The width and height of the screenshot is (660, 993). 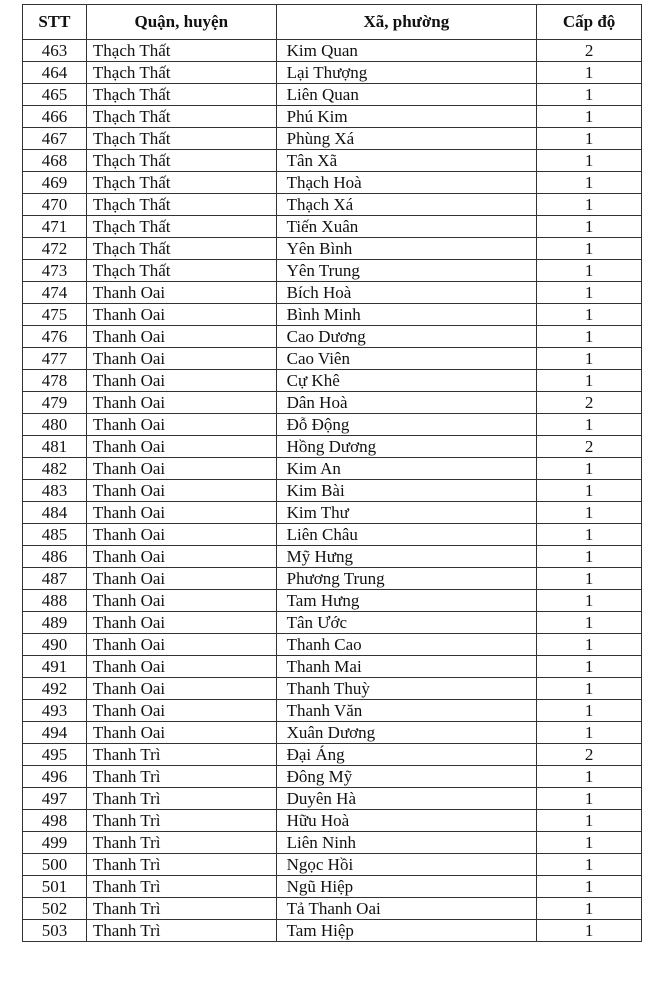 I want to click on table-row: 493 Thanh Oai Thanh Văn 1, so click(x=332, y=710).